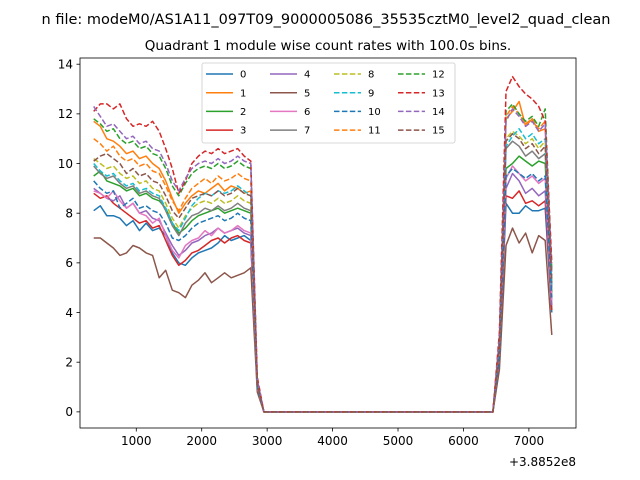 The width and height of the screenshot is (640, 480). What do you see at coordinates (243, 131) in the screenshot?
I see `legend-label-3: 3` at bounding box center [243, 131].